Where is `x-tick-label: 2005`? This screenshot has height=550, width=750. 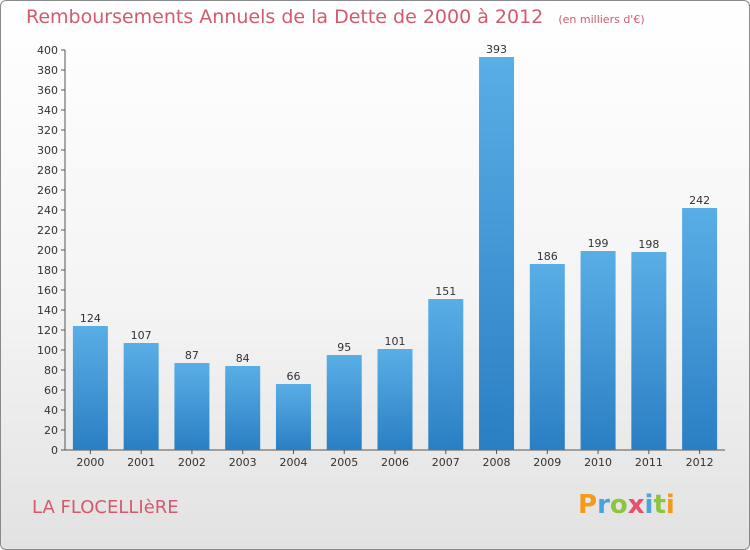
x-tick-label: 2005 is located at coordinates (344, 462).